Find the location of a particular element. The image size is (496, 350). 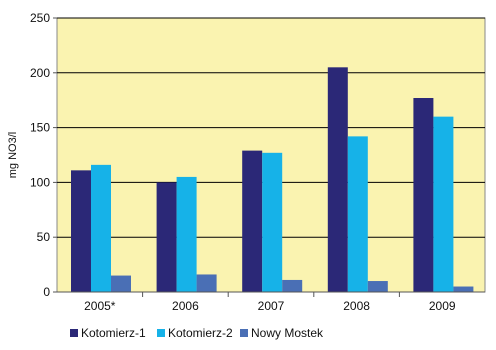

legend-label: Nowy Mostek is located at coordinates (287, 333).